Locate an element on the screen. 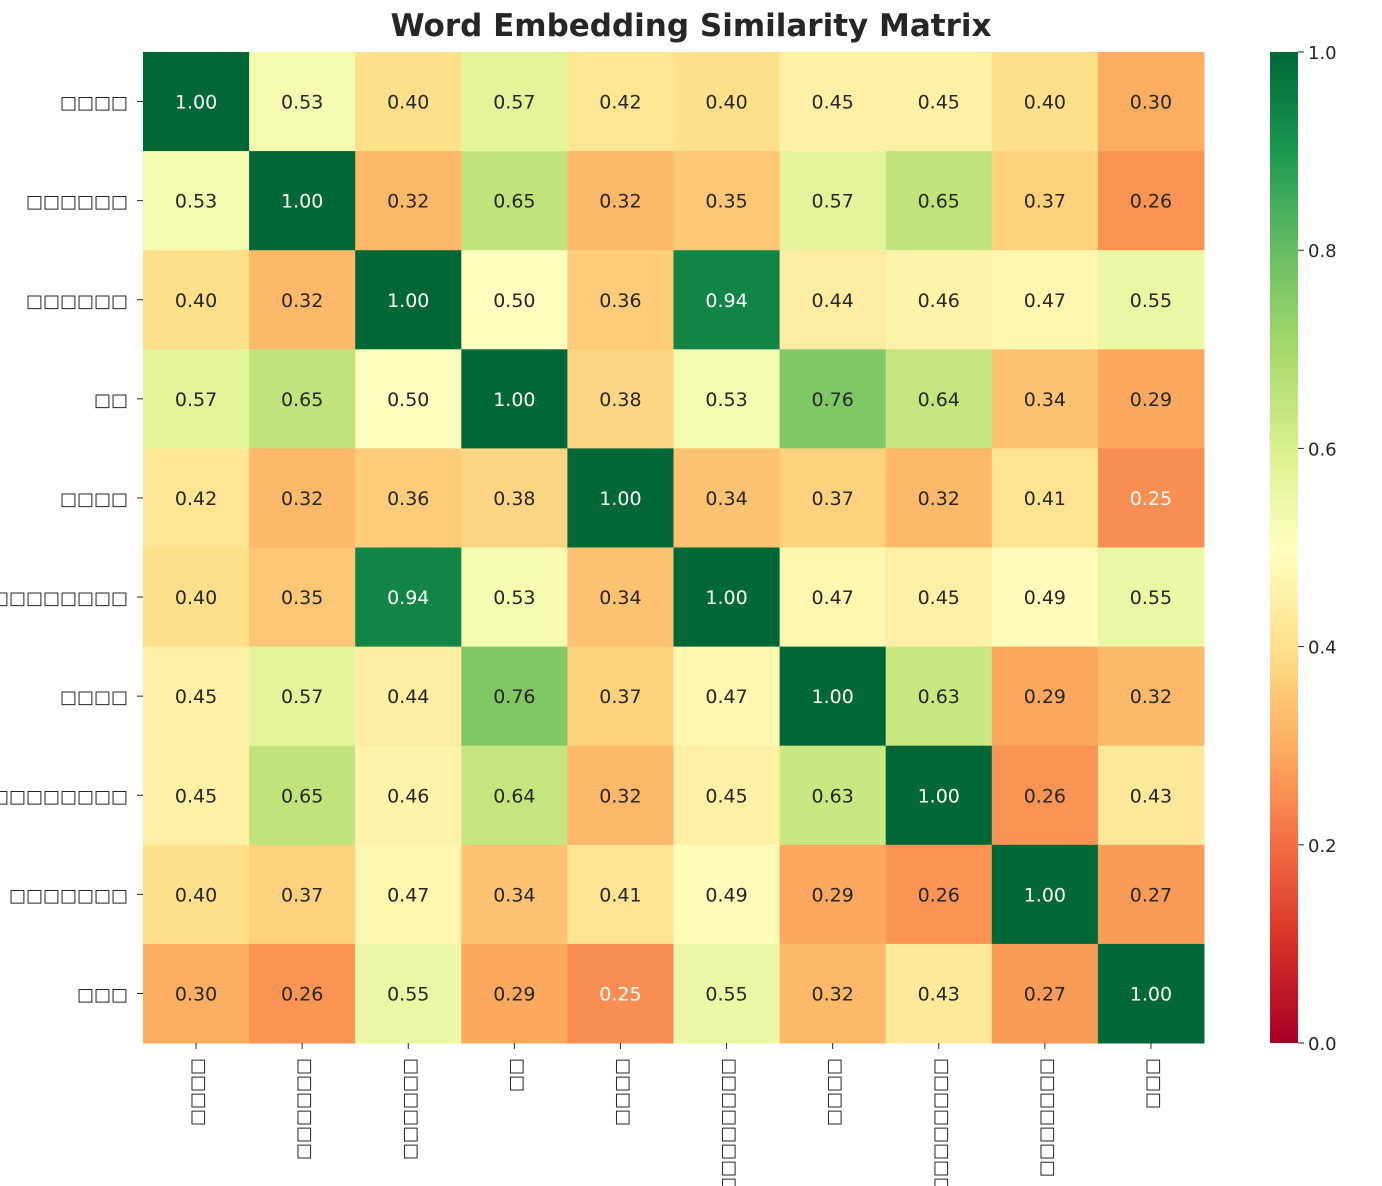 This screenshot has height=1186, width=1382. col-tick-label: □□□□ is located at coordinates (197, 1092).